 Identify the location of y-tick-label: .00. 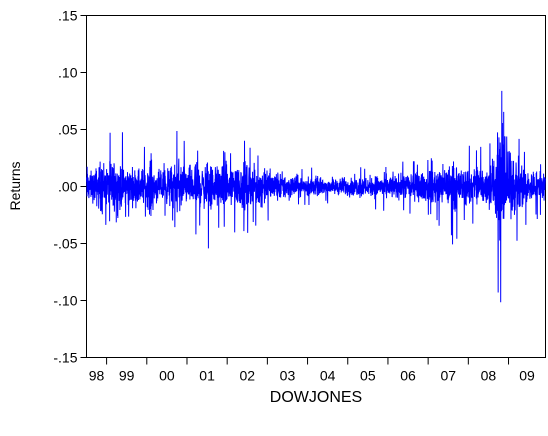
(68, 187).